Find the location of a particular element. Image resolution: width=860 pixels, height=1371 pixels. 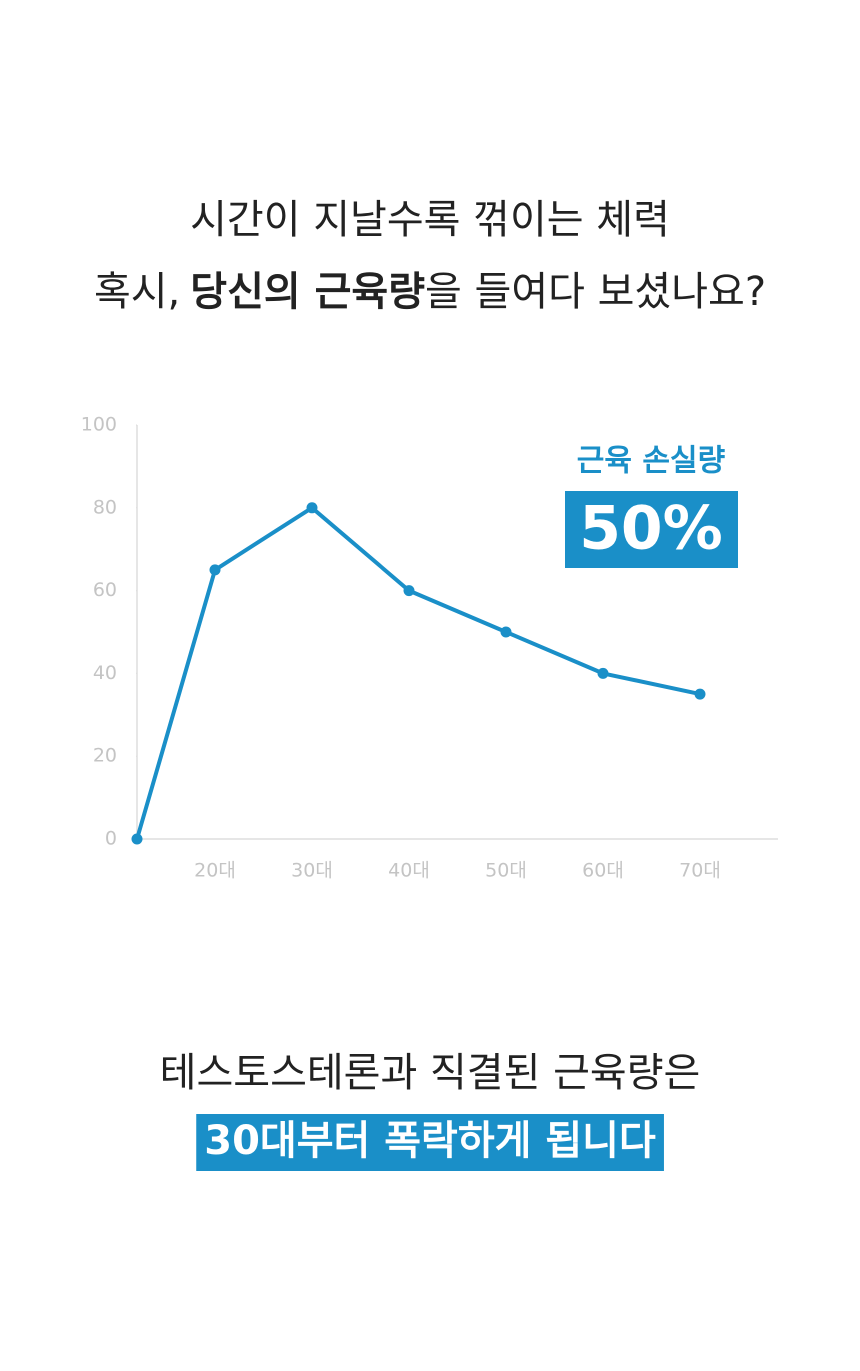

y-tick-label: 60 is located at coordinates (105, 590).